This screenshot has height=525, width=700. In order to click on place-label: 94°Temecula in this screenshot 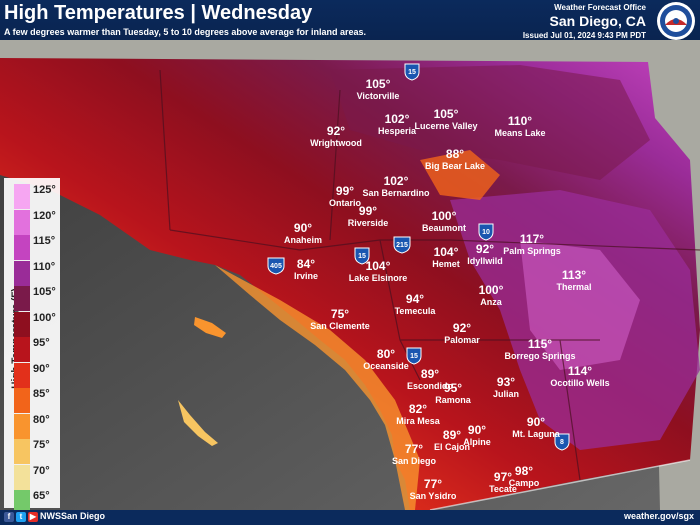, I will do `click(416, 304)`.